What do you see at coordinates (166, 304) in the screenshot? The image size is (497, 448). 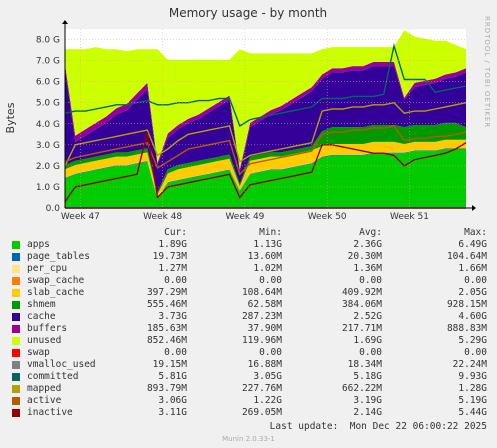 I see `legend-cur: 555.46M` at bounding box center [166, 304].